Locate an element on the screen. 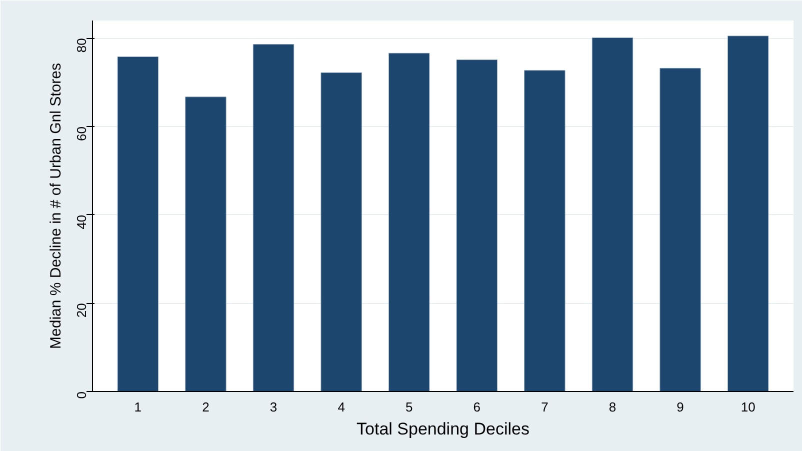  y-tick-label: 80 is located at coordinates (81, 45).